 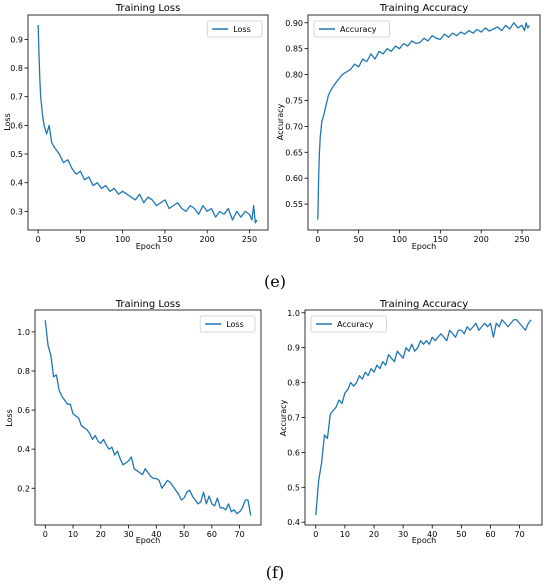 What do you see at coordinates (16, 211) in the screenshot?
I see `y-tick-label: 0.3` at bounding box center [16, 211].